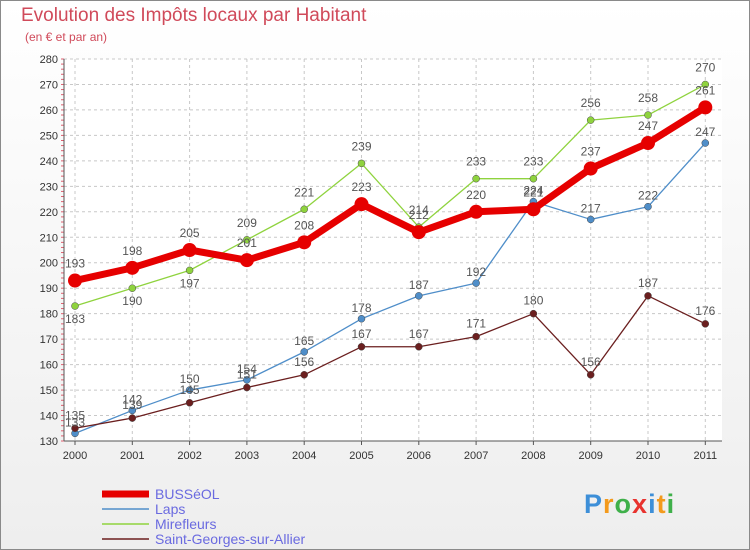  What do you see at coordinates (132, 405) in the screenshot?
I see `data-label: 139` at bounding box center [132, 405].